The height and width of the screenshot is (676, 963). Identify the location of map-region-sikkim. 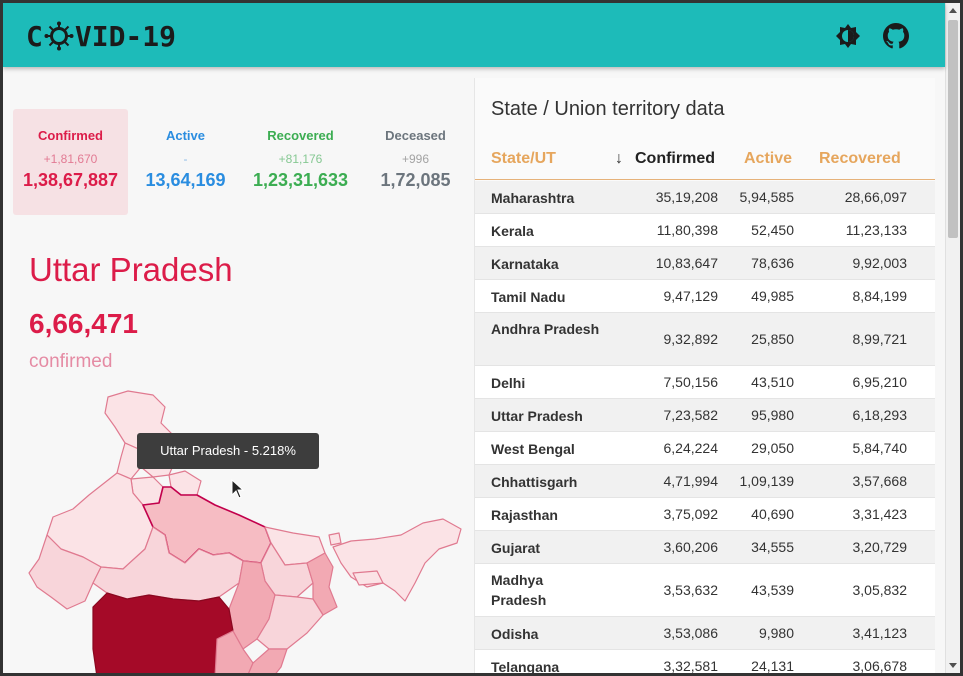
(335, 539).